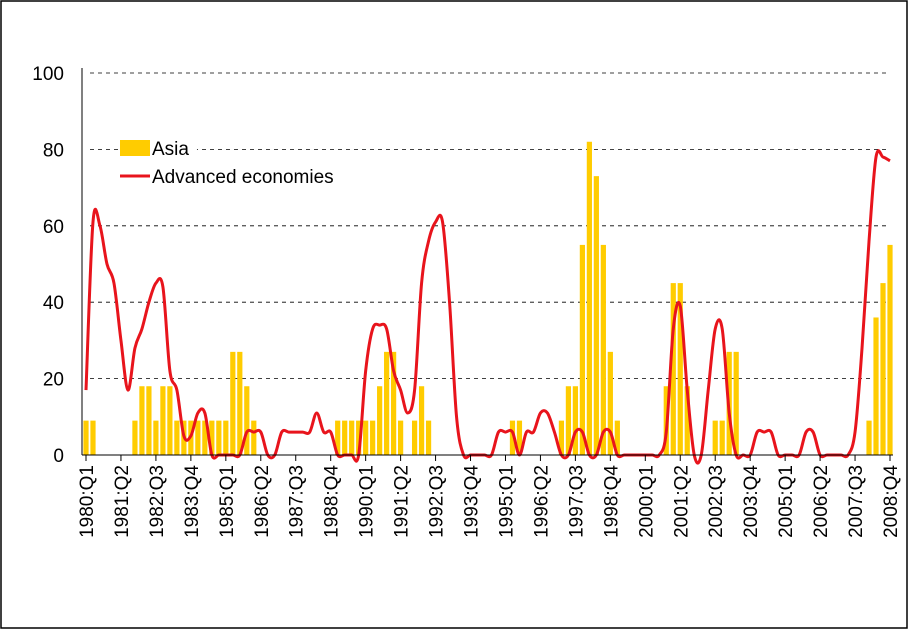  What do you see at coordinates (367, 501) in the screenshot?
I see `x-tick-label: 1990:Q1` at bounding box center [367, 501].